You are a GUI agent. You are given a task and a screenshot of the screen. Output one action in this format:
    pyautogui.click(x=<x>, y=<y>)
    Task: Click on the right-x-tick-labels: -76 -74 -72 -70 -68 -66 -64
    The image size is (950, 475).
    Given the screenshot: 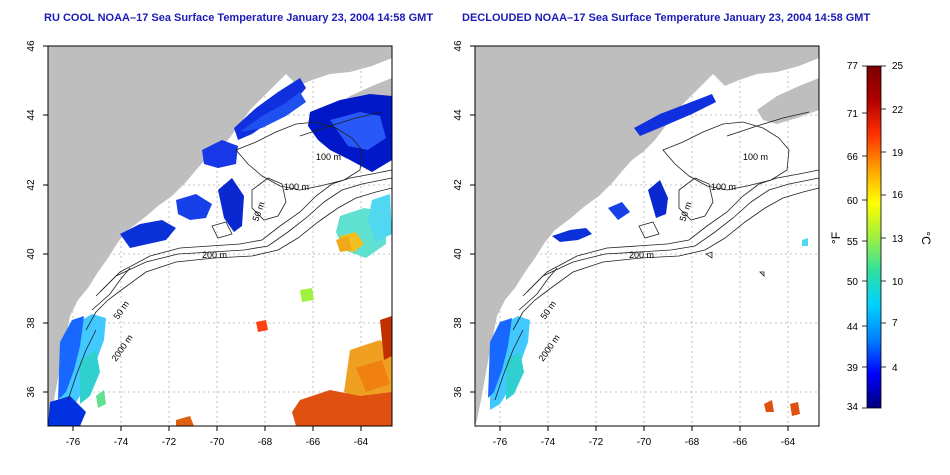 What is the action you would take?
    pyautogui.click(x=644, y=442)
    